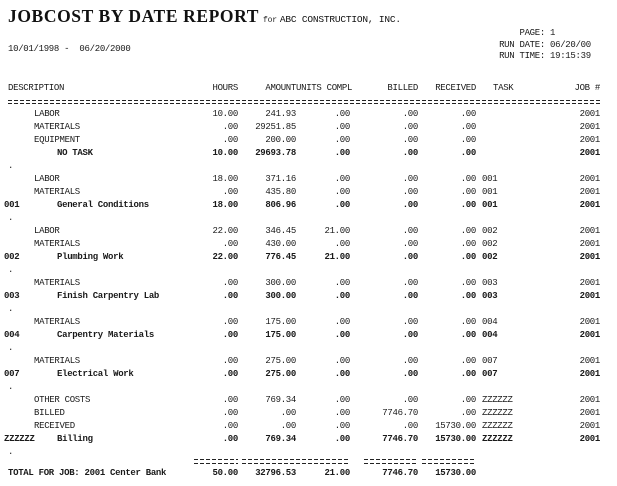  I want to click on cell-task: ZZZZZZ, so click(497, 400).